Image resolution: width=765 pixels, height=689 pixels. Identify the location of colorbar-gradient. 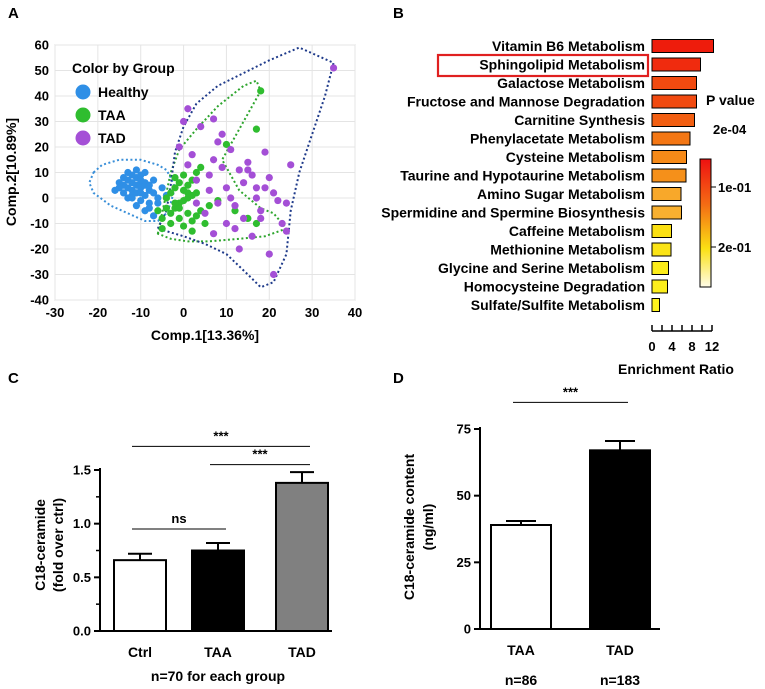
(705, 223).